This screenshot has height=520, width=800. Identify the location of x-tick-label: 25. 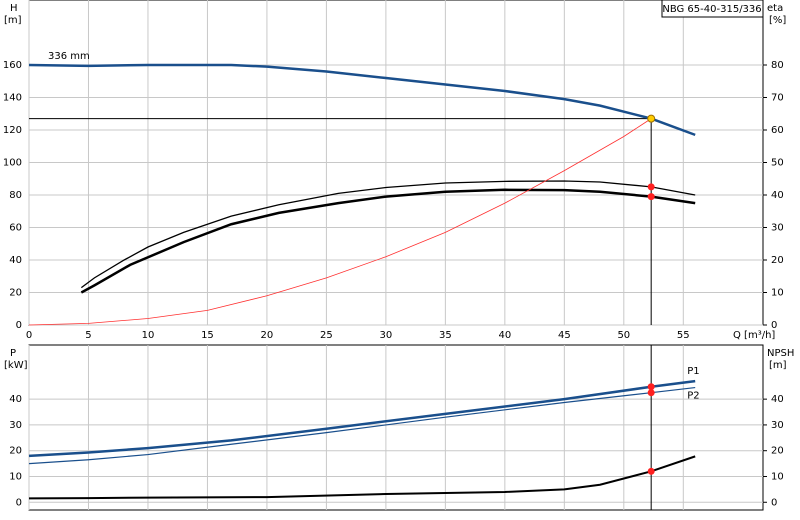
(326, 335).